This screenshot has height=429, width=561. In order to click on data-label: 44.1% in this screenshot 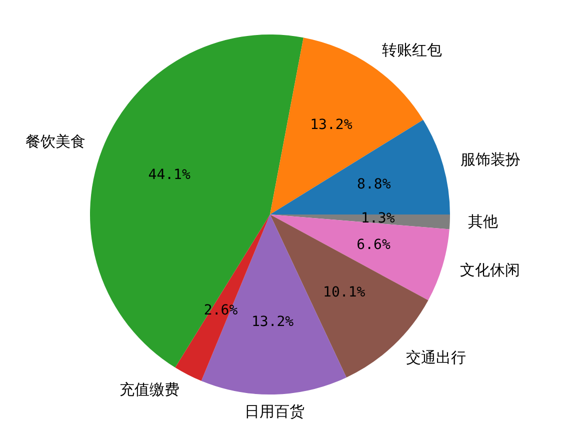, I will do `click(169, 174)`.